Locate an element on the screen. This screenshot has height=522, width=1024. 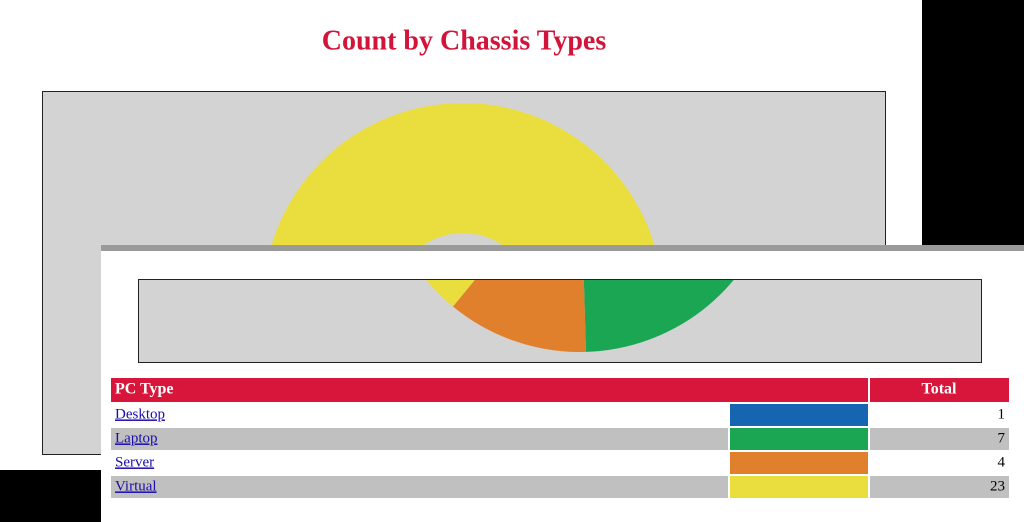
type-link: Server is located at coordinates (134, 462).